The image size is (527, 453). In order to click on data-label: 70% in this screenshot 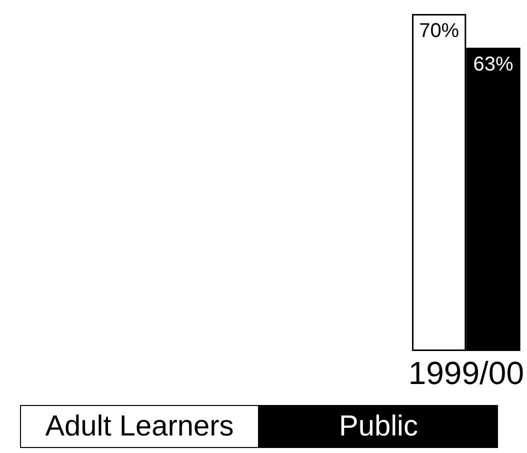, I will do `click(439, 31)`.